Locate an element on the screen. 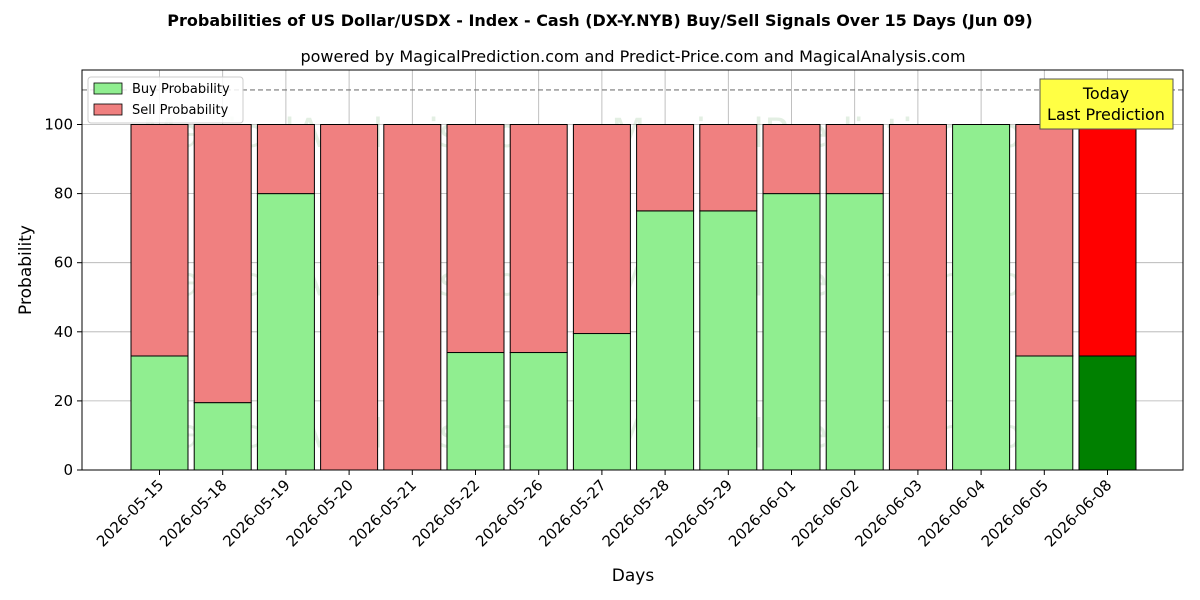  x-tick-label: 2026-05-27 is located at coordinates (572, 513).